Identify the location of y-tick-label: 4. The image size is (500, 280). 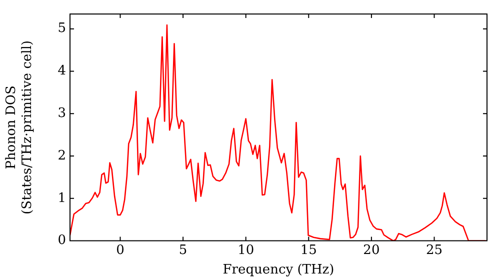
(62, 71).